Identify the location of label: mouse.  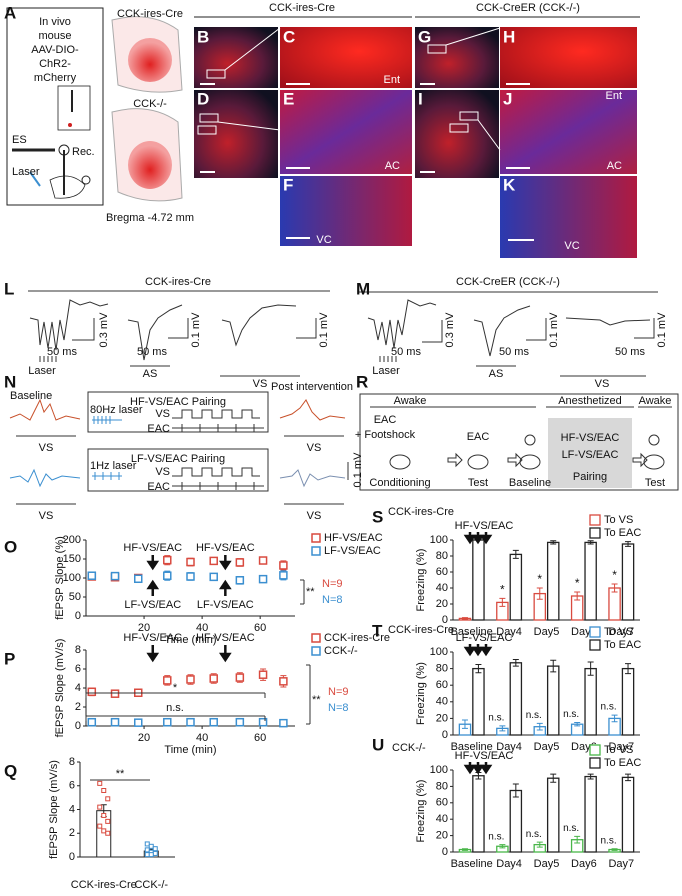
(54, 36).